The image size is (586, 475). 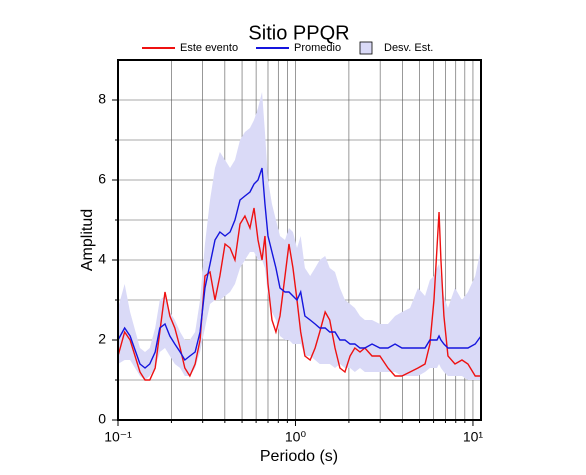 What do you see at coordinates (102, 179) in the screenshot?
I see `y-tick-label: 6` at bounding box center [102, 179].